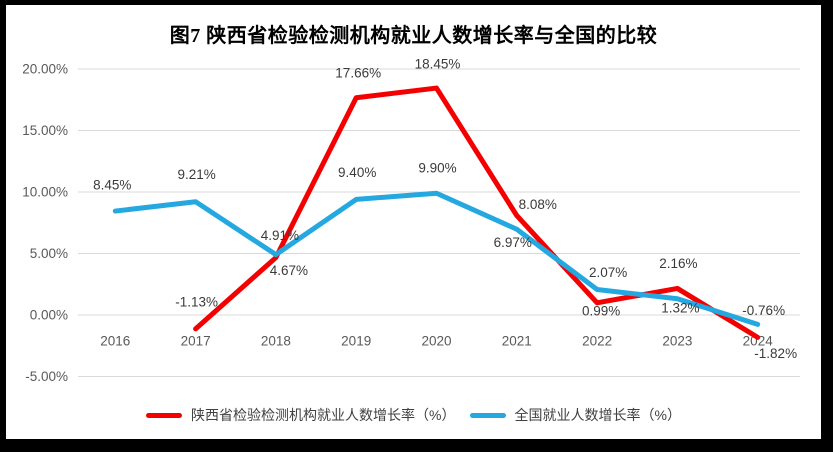  Describe the element at coordinates (115, 341) in the screenshot. I see `svg-text: 2016` at that location.